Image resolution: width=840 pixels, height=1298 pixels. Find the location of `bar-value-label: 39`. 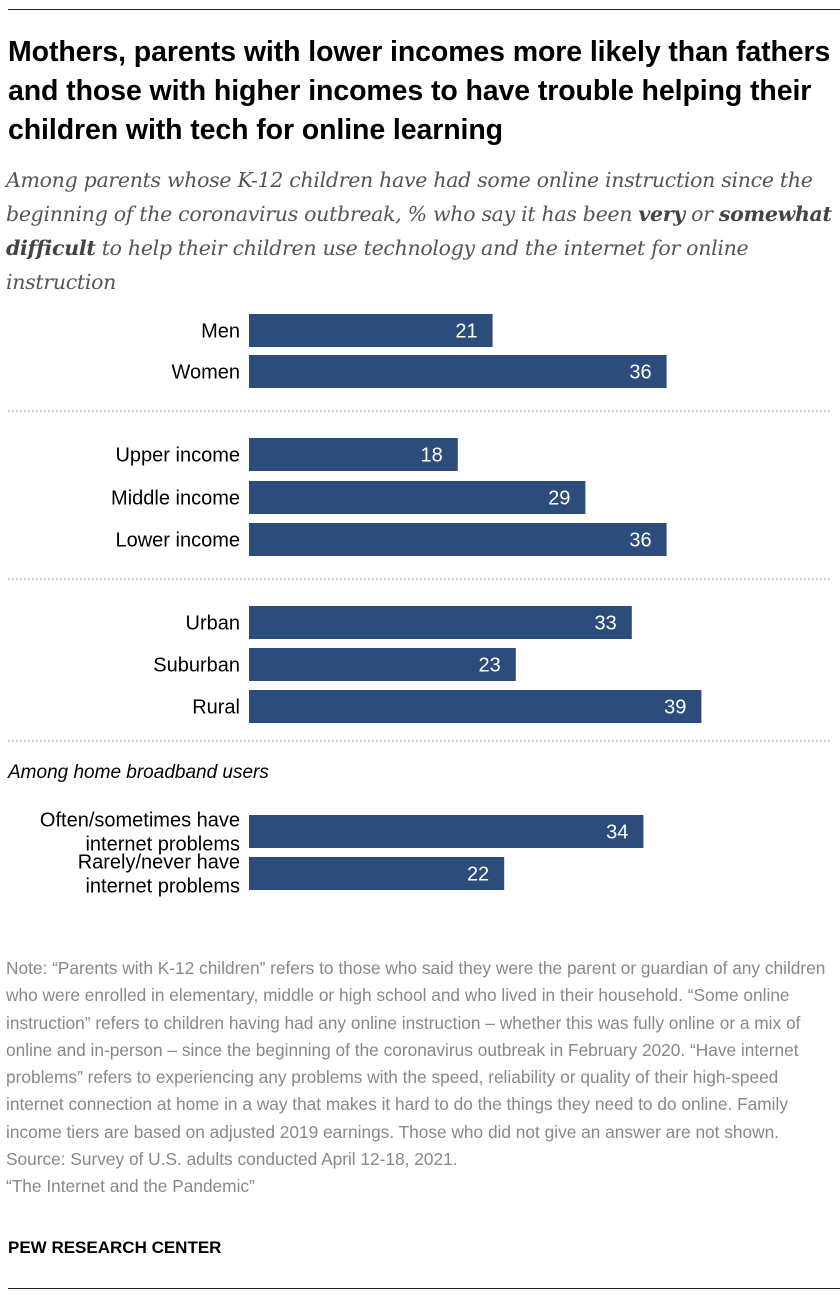

bar-value-label: 39 is located at coordinates (675, 708).